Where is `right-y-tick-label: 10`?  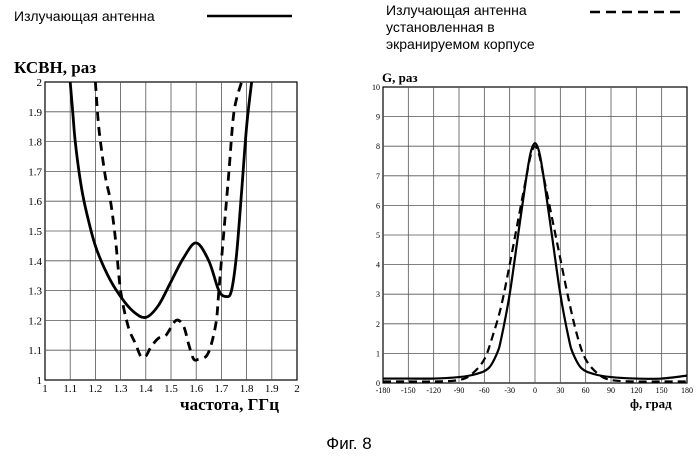
right-y-tick-label: 10 is located at coordinates (376, 87).